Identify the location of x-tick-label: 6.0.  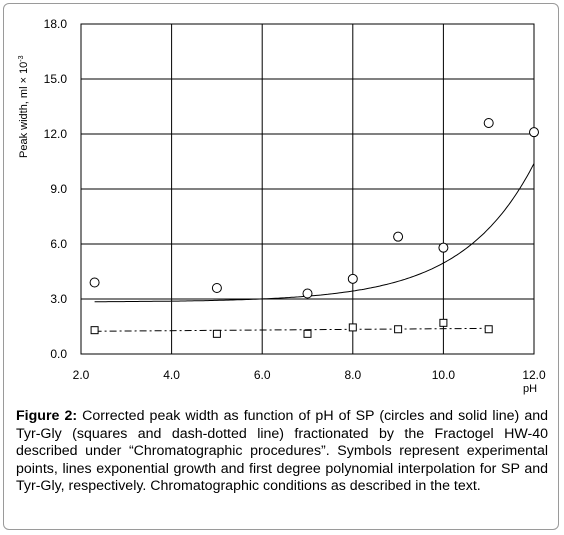
(262, 375).